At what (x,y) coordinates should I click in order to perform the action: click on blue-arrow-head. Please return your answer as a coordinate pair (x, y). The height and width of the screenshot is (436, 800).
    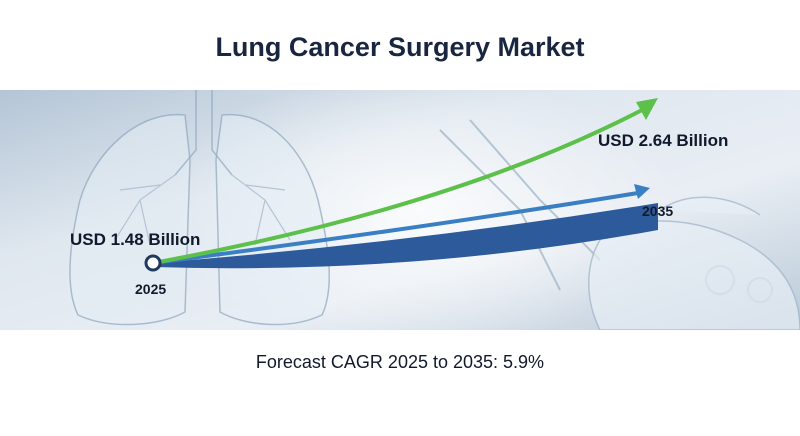
    Looking at the image, I should click on (642, 191).